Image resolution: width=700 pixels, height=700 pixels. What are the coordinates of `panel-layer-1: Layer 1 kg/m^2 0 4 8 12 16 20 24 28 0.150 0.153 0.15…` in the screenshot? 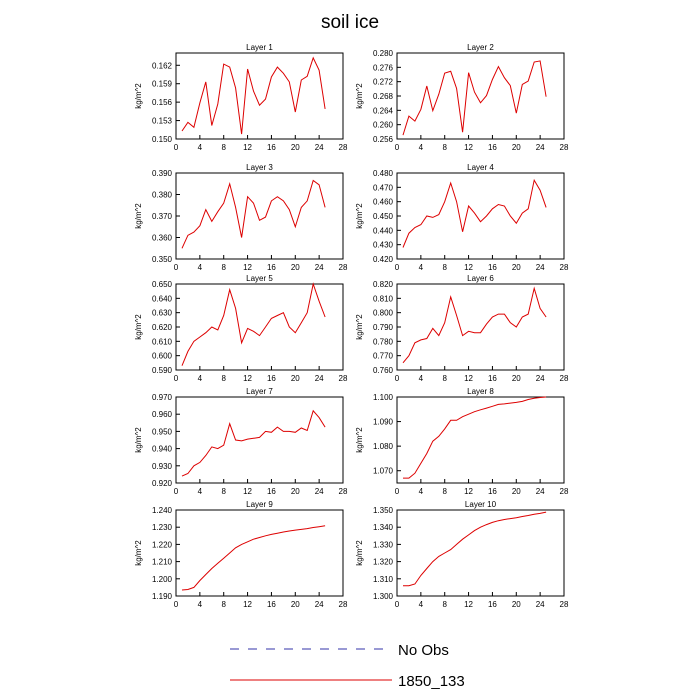 It's located at (241, 97).